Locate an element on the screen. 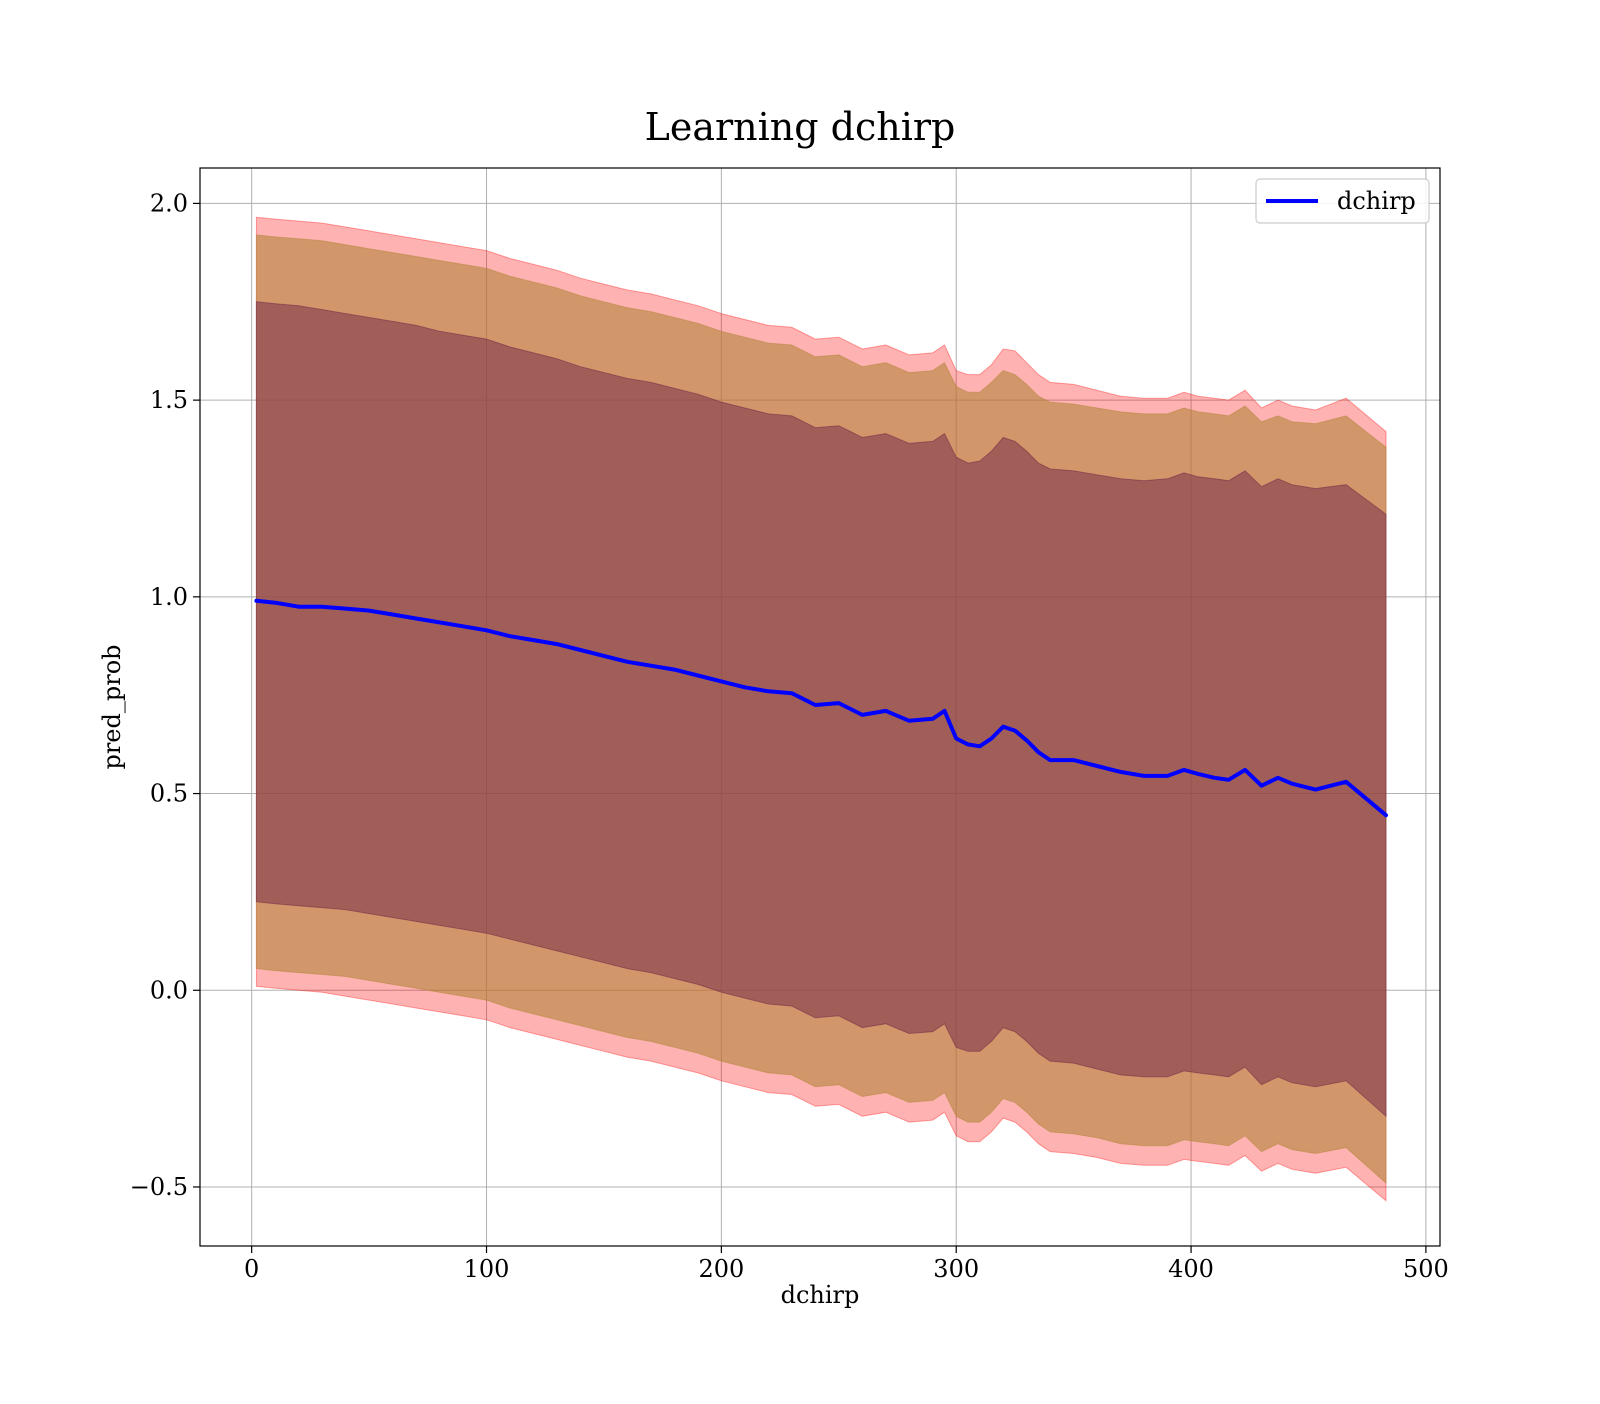 This screenshot has height=1404, width=1600. y-tick-label: 2.0 is located at coordinates (169, 203).